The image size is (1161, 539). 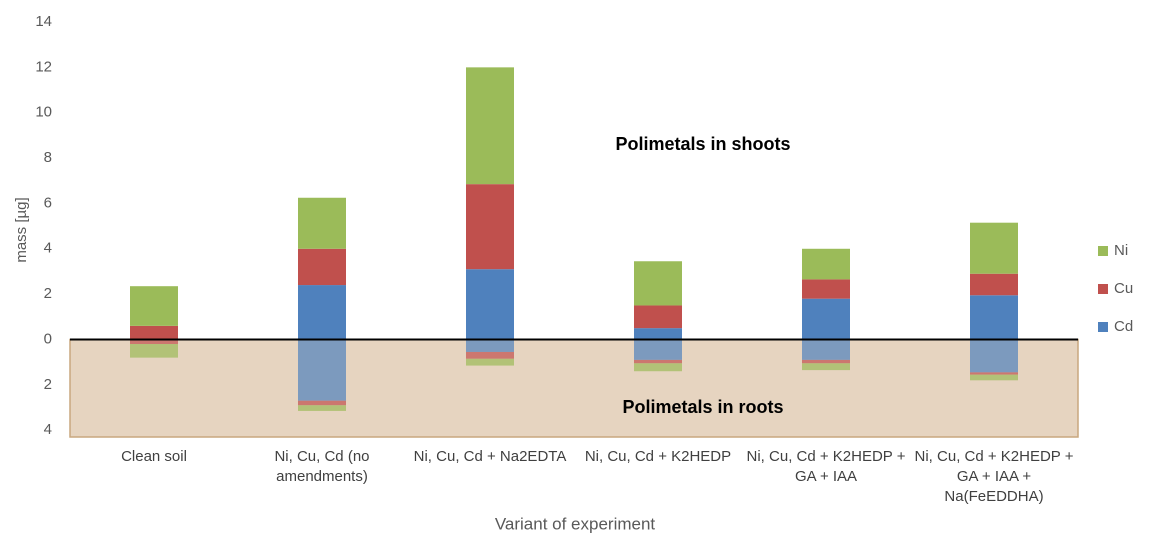 I want to click on y-tick-label: 12, so click(x=43, y=66).